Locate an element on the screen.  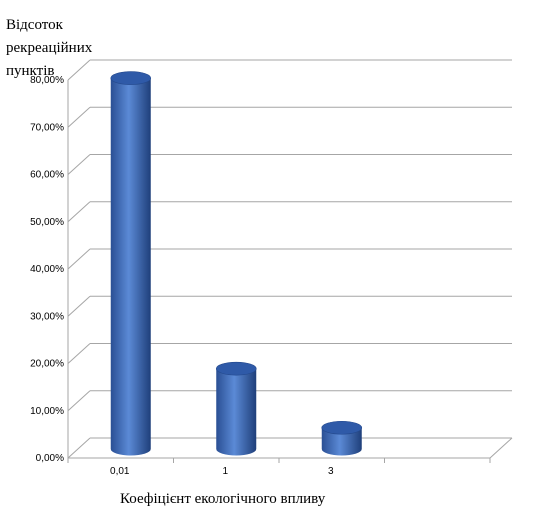
x-tick-label: 3 is located at coordinates (331, 471).